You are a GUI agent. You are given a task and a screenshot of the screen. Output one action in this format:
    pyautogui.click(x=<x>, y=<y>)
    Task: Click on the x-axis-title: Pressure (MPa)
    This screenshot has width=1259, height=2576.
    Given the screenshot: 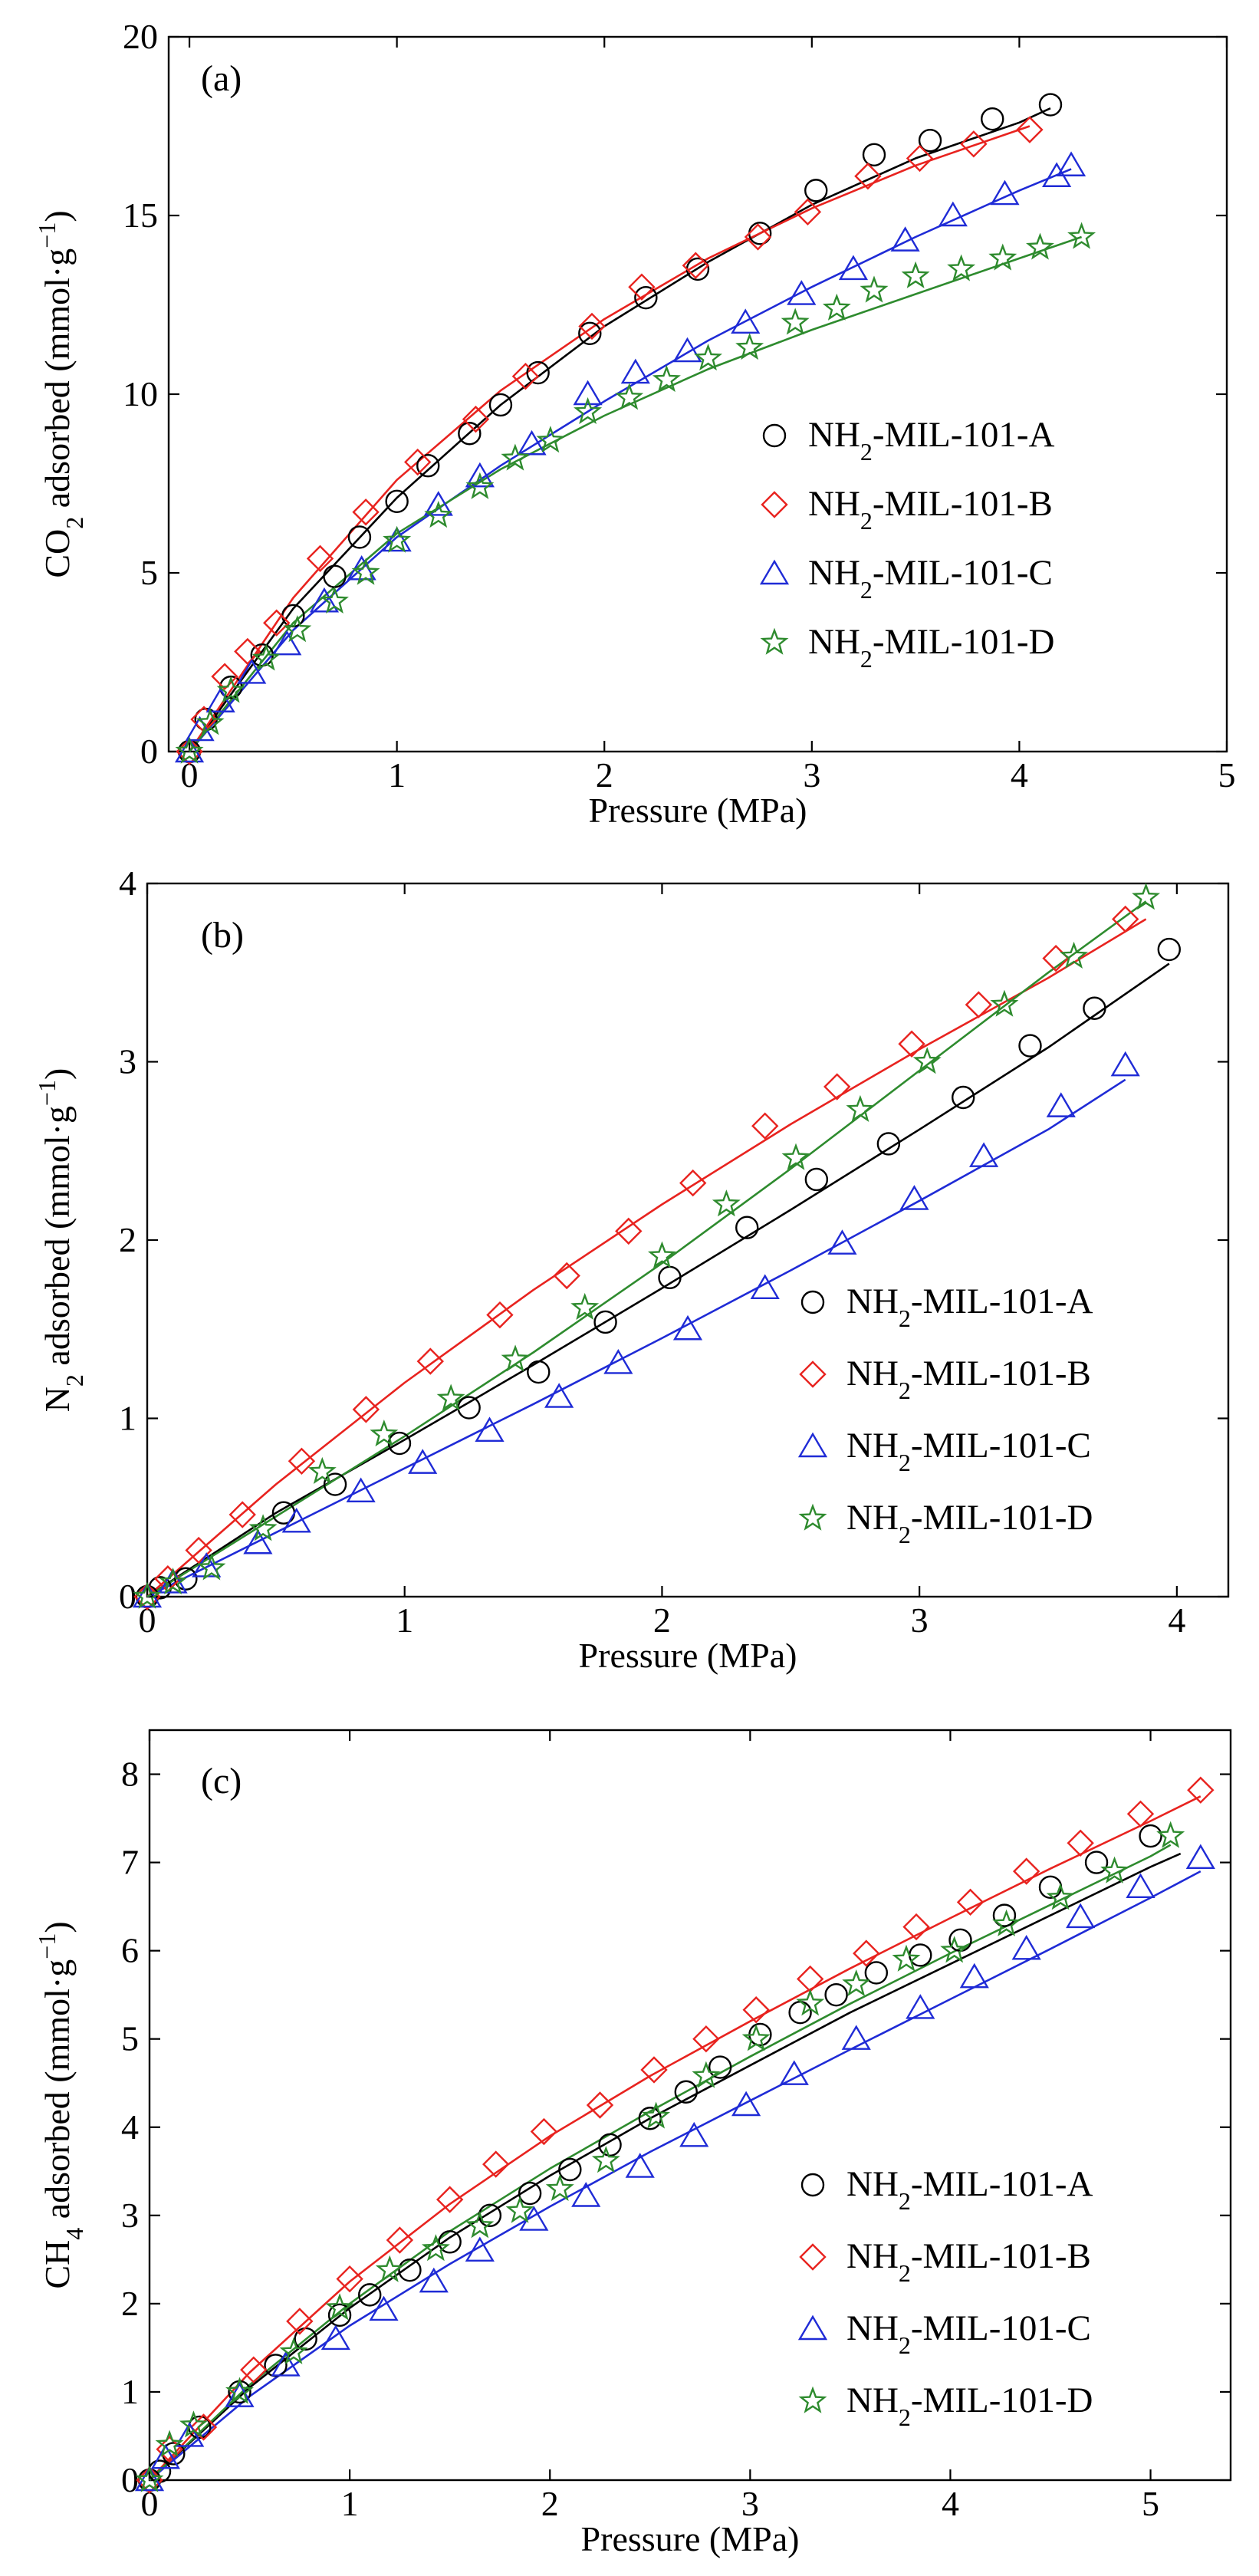 What is the action you would take?
    pyautogui.click(x=698, y=810)
    